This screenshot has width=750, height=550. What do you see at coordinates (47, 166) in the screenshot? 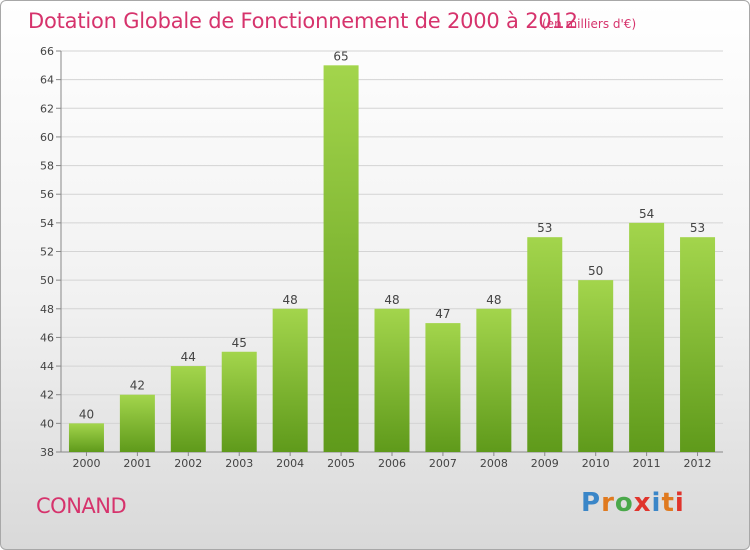
I see `y-tick-label: 58` at bounding box center [47, 166].